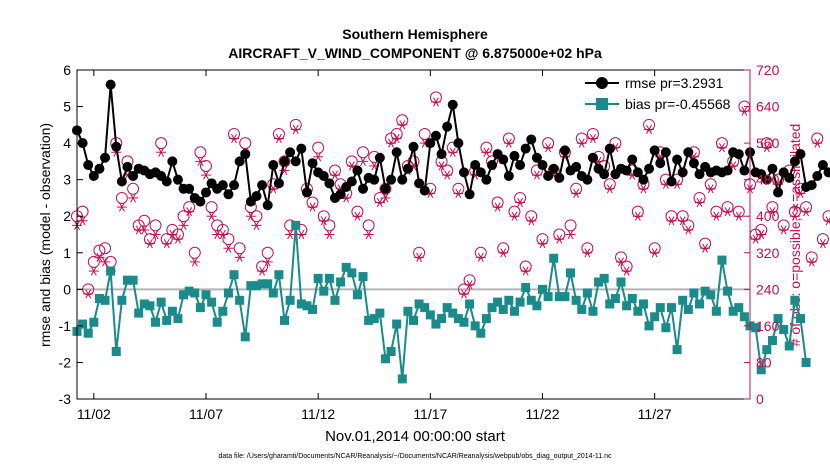 Image resolution: width=830 pixels, height=470 pixels. What do you see at coordinates (658, 93) in the screenshot?
I see `legend: rmse pr=3.2931 bias pr=-0.45568` at bounding box center [658, 93].